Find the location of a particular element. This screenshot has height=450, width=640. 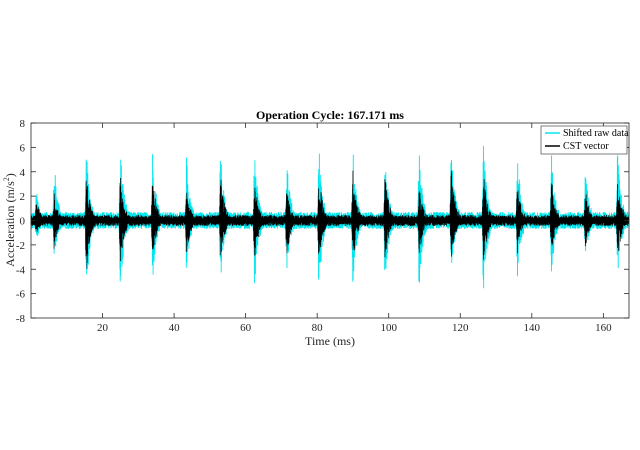

y-tick-label: -2 is located at coordinates (20, 246).